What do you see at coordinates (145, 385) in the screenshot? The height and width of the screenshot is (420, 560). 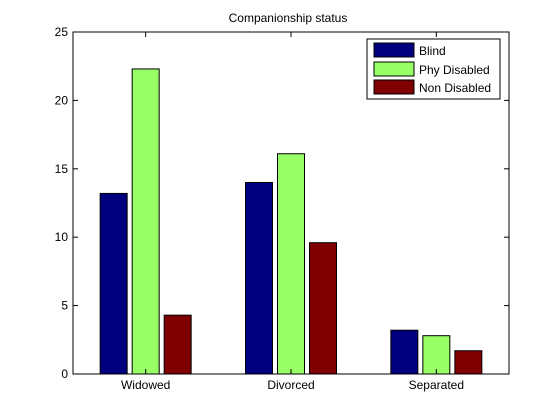 I see `x-tick-label-widowed: Widowed` at bounding box center [145, 385].